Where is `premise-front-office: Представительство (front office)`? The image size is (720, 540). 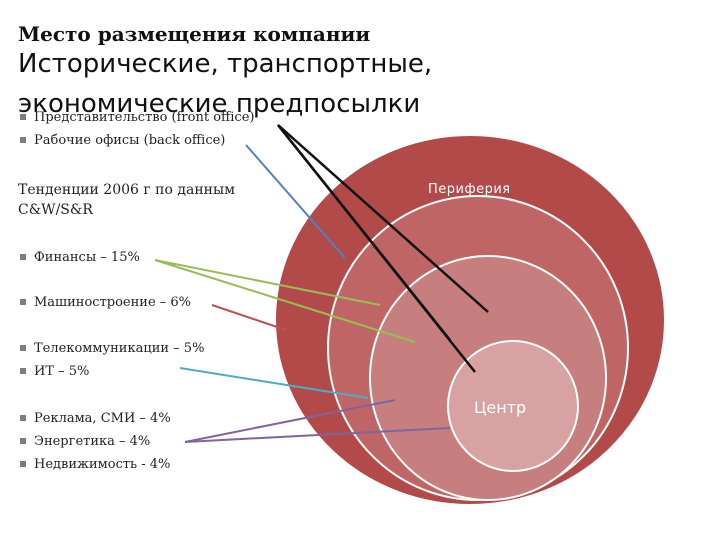 premise-front-office: Представительство (front office) is located at coordinates (144, 117).